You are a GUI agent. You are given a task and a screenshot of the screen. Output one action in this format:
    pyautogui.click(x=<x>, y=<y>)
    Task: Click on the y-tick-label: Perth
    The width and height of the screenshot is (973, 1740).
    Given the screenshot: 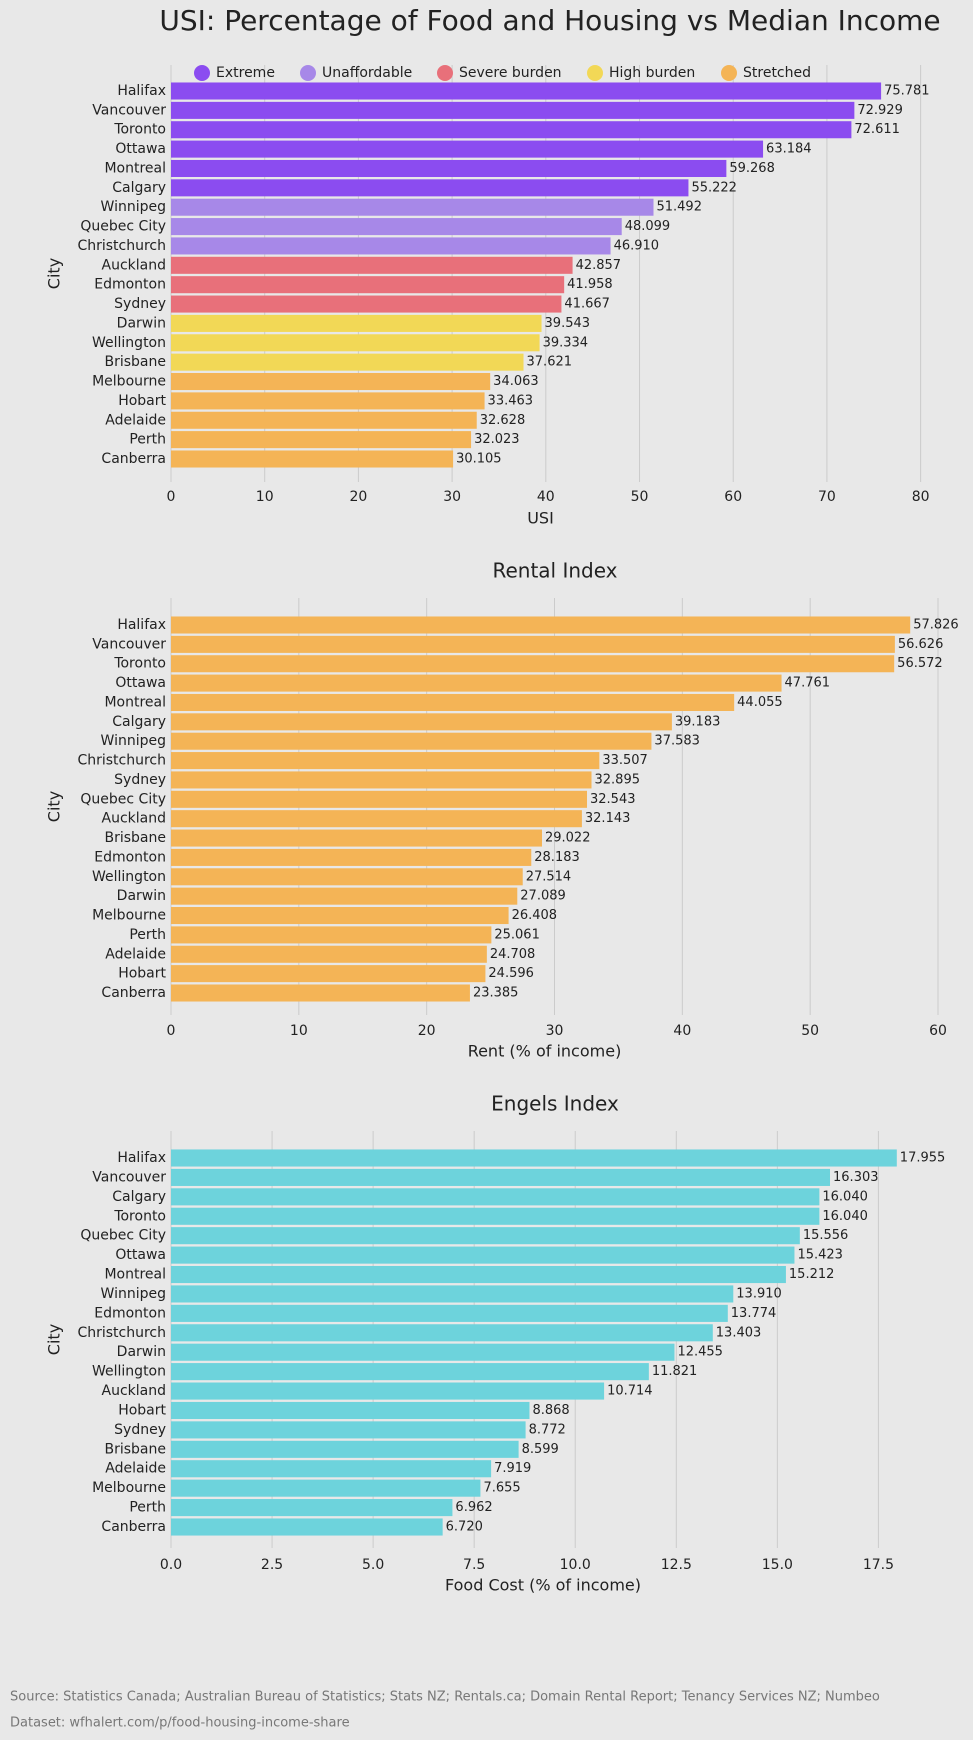 What is the action you would take?
    pyautogui.click(x=147, y=935)
    